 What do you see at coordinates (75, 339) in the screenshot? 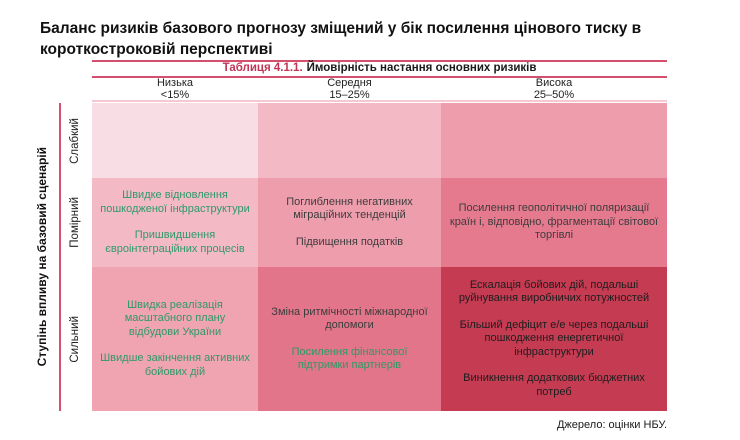
I see `row-label-strong: Сильний` at bounding box center [75, 339].